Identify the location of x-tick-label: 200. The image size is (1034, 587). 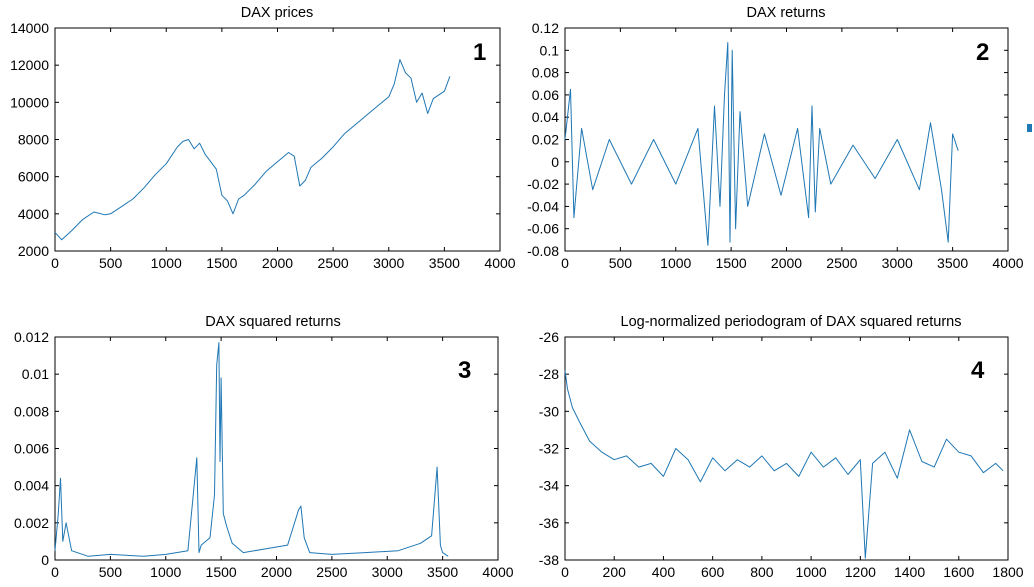
(615, 572).